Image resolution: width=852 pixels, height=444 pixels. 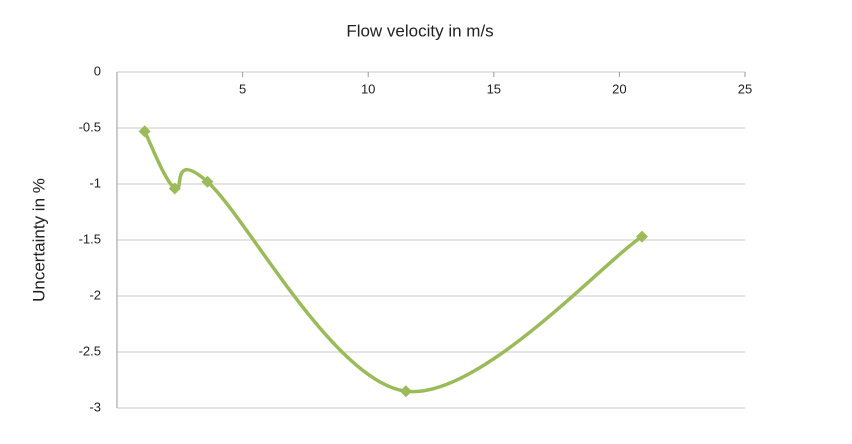 What do you see at coordinates (95, 294) in the screenshot?
I see `y-tick-label: -2` at bounding box center [95, 294].